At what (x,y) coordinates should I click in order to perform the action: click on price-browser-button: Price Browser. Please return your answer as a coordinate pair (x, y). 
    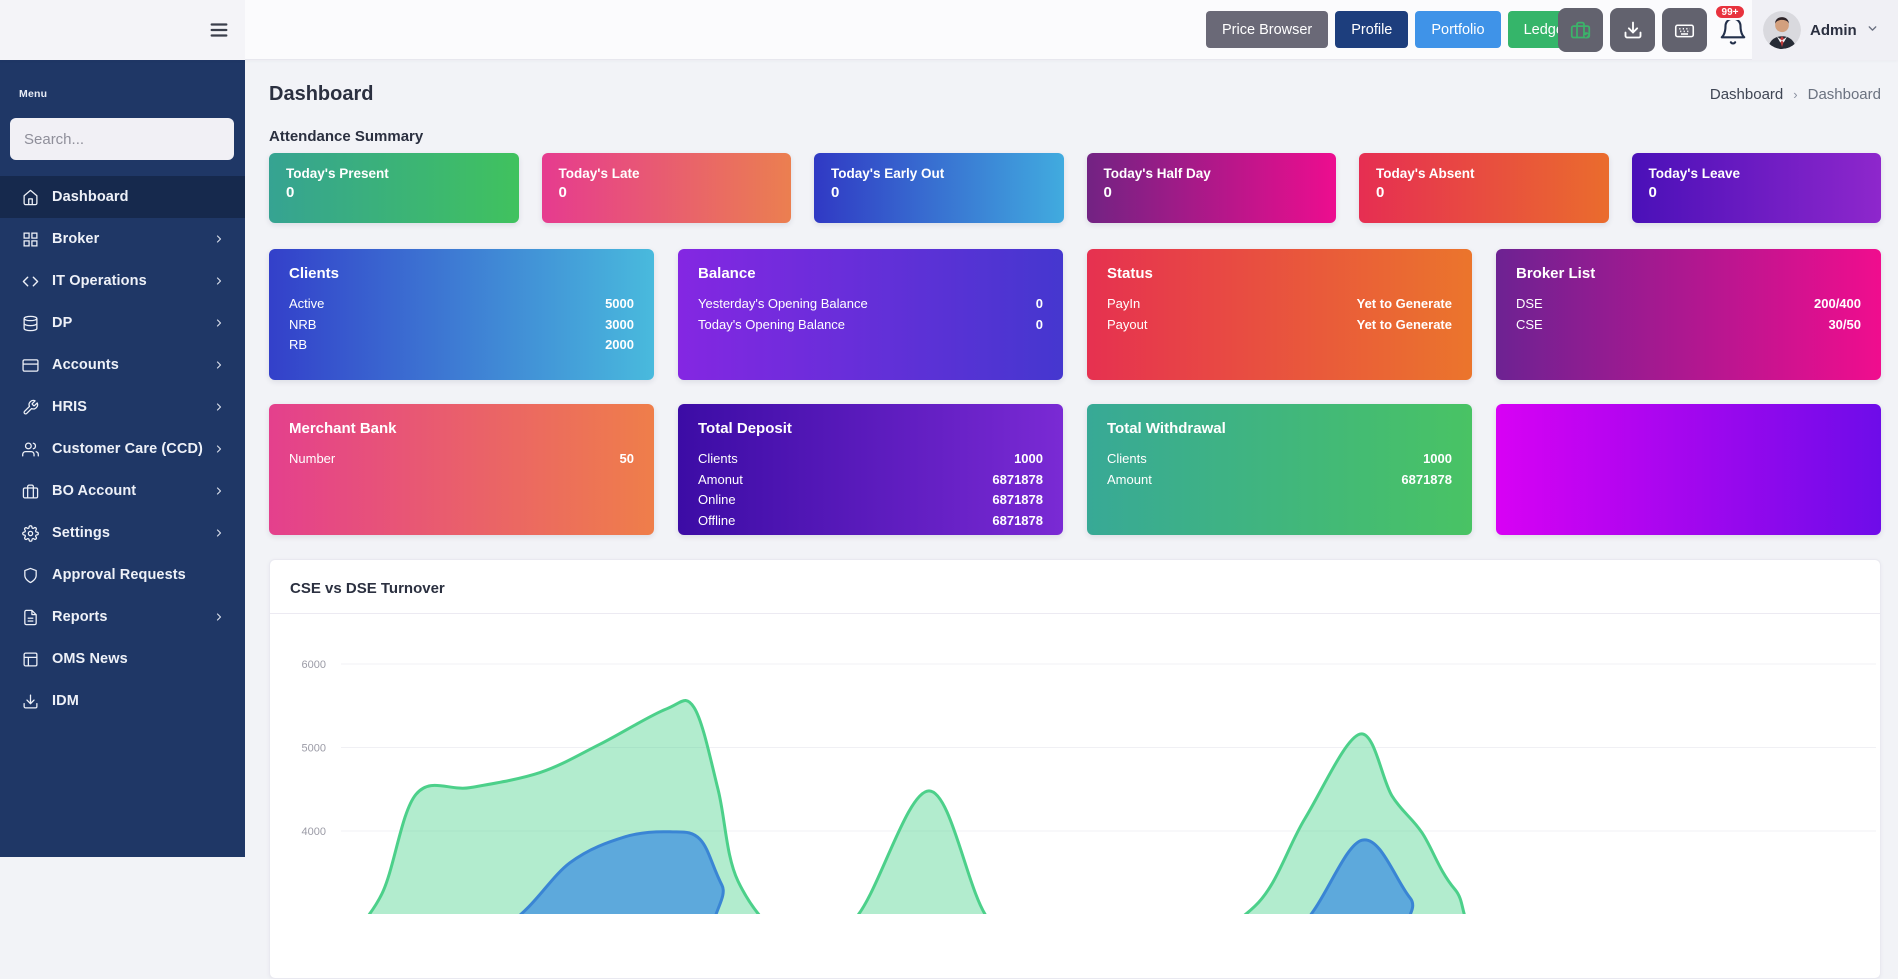
    Looking at the image, I should click on (1267, 29).